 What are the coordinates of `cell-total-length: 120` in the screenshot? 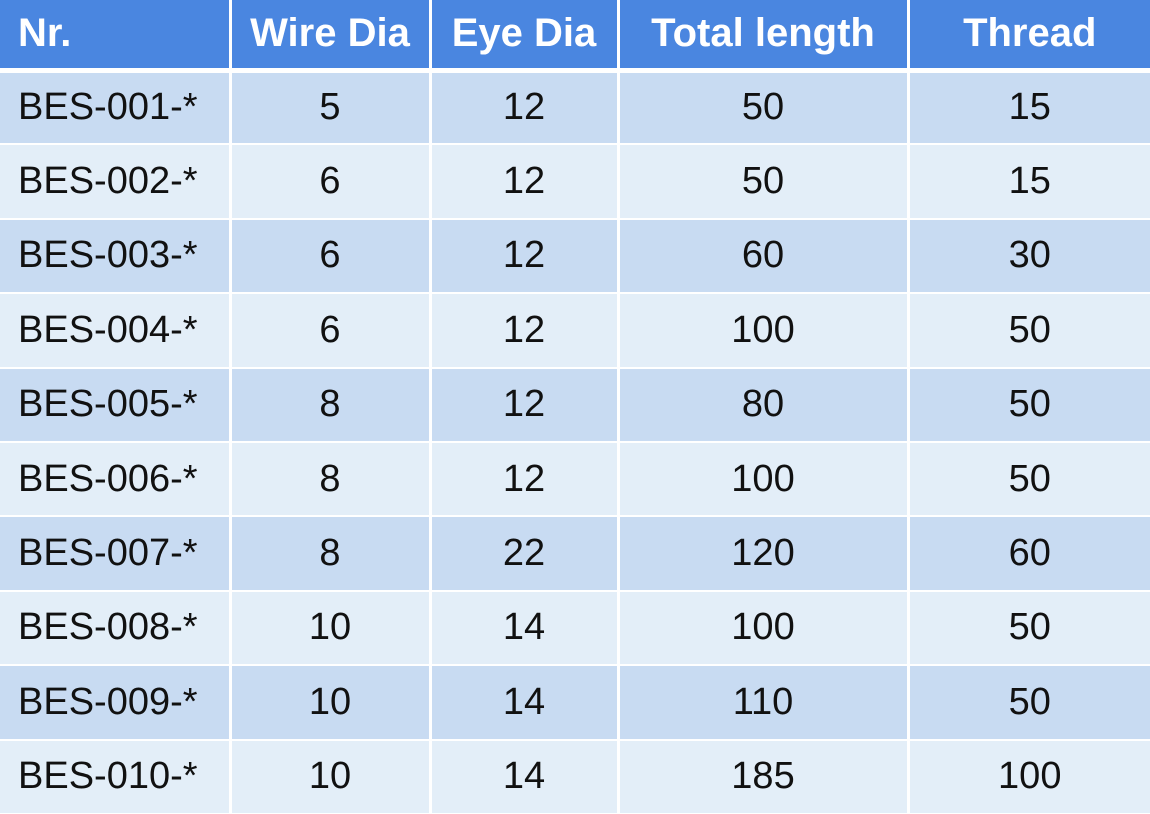 It's located at (764, 554).